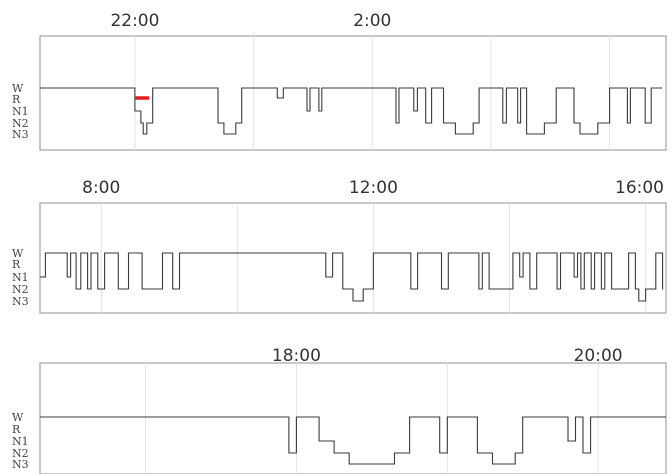 The image size is (672, 474). What do you see at coordinates (598, 356) in the screenshot?
I see `time-tick-label: 20:00` at bounding box center [598, 356].